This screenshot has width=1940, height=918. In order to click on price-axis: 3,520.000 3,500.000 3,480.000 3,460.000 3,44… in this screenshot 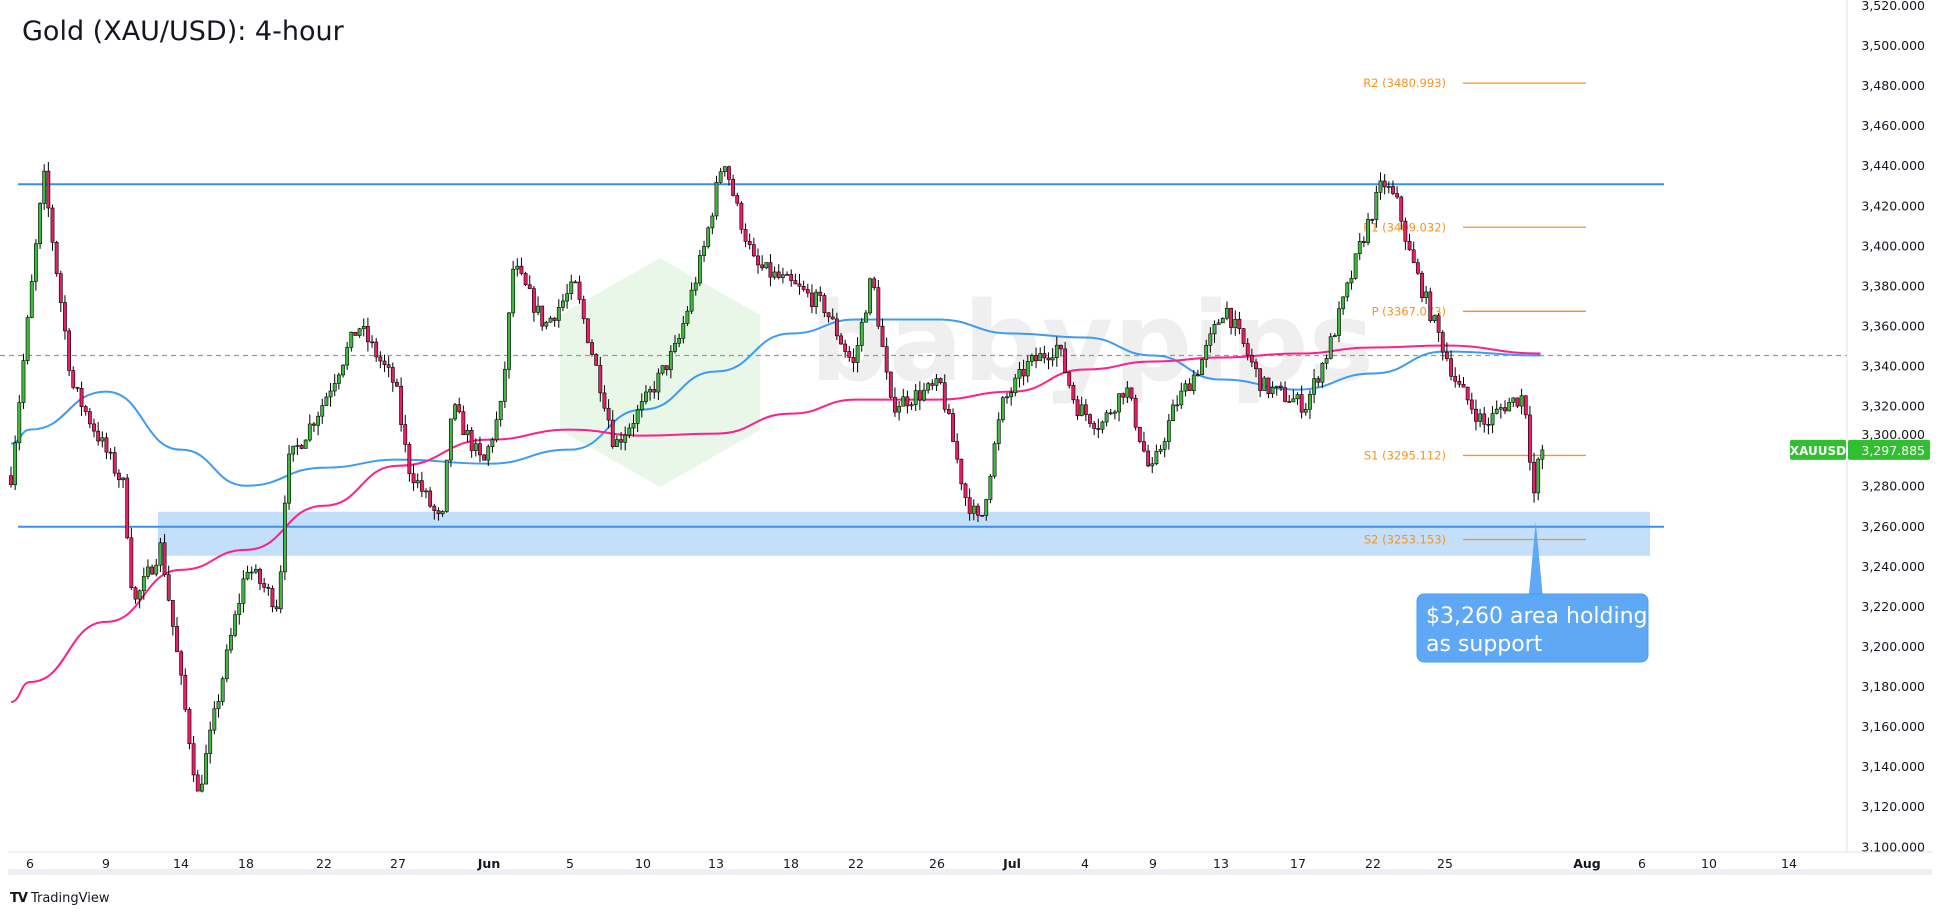, I will do `click(1885, 435)`.